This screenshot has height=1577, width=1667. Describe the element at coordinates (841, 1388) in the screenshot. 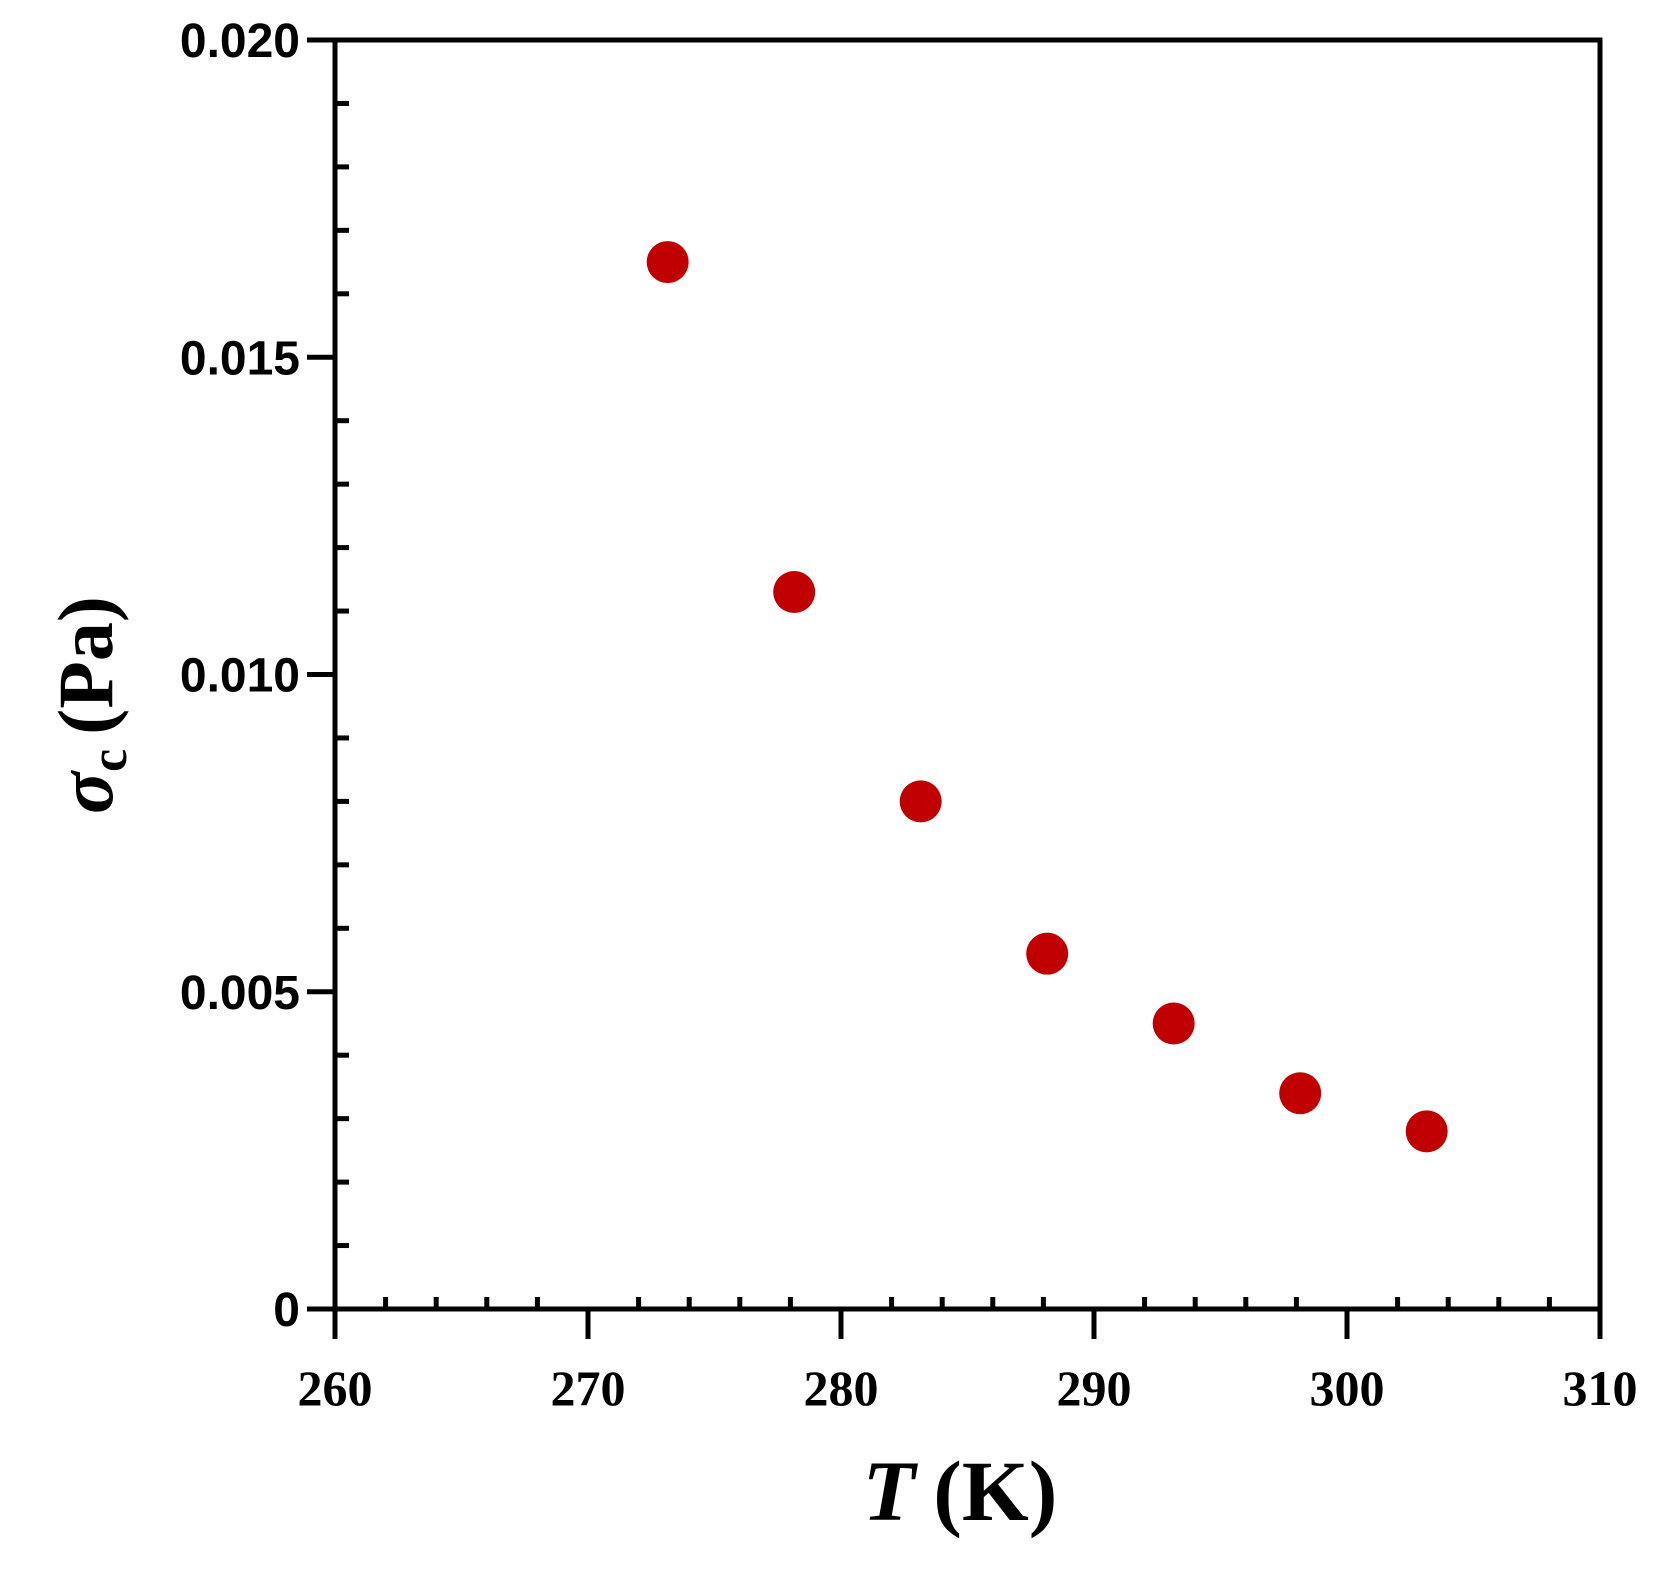

I see `x-tick-label: 280` at that location.